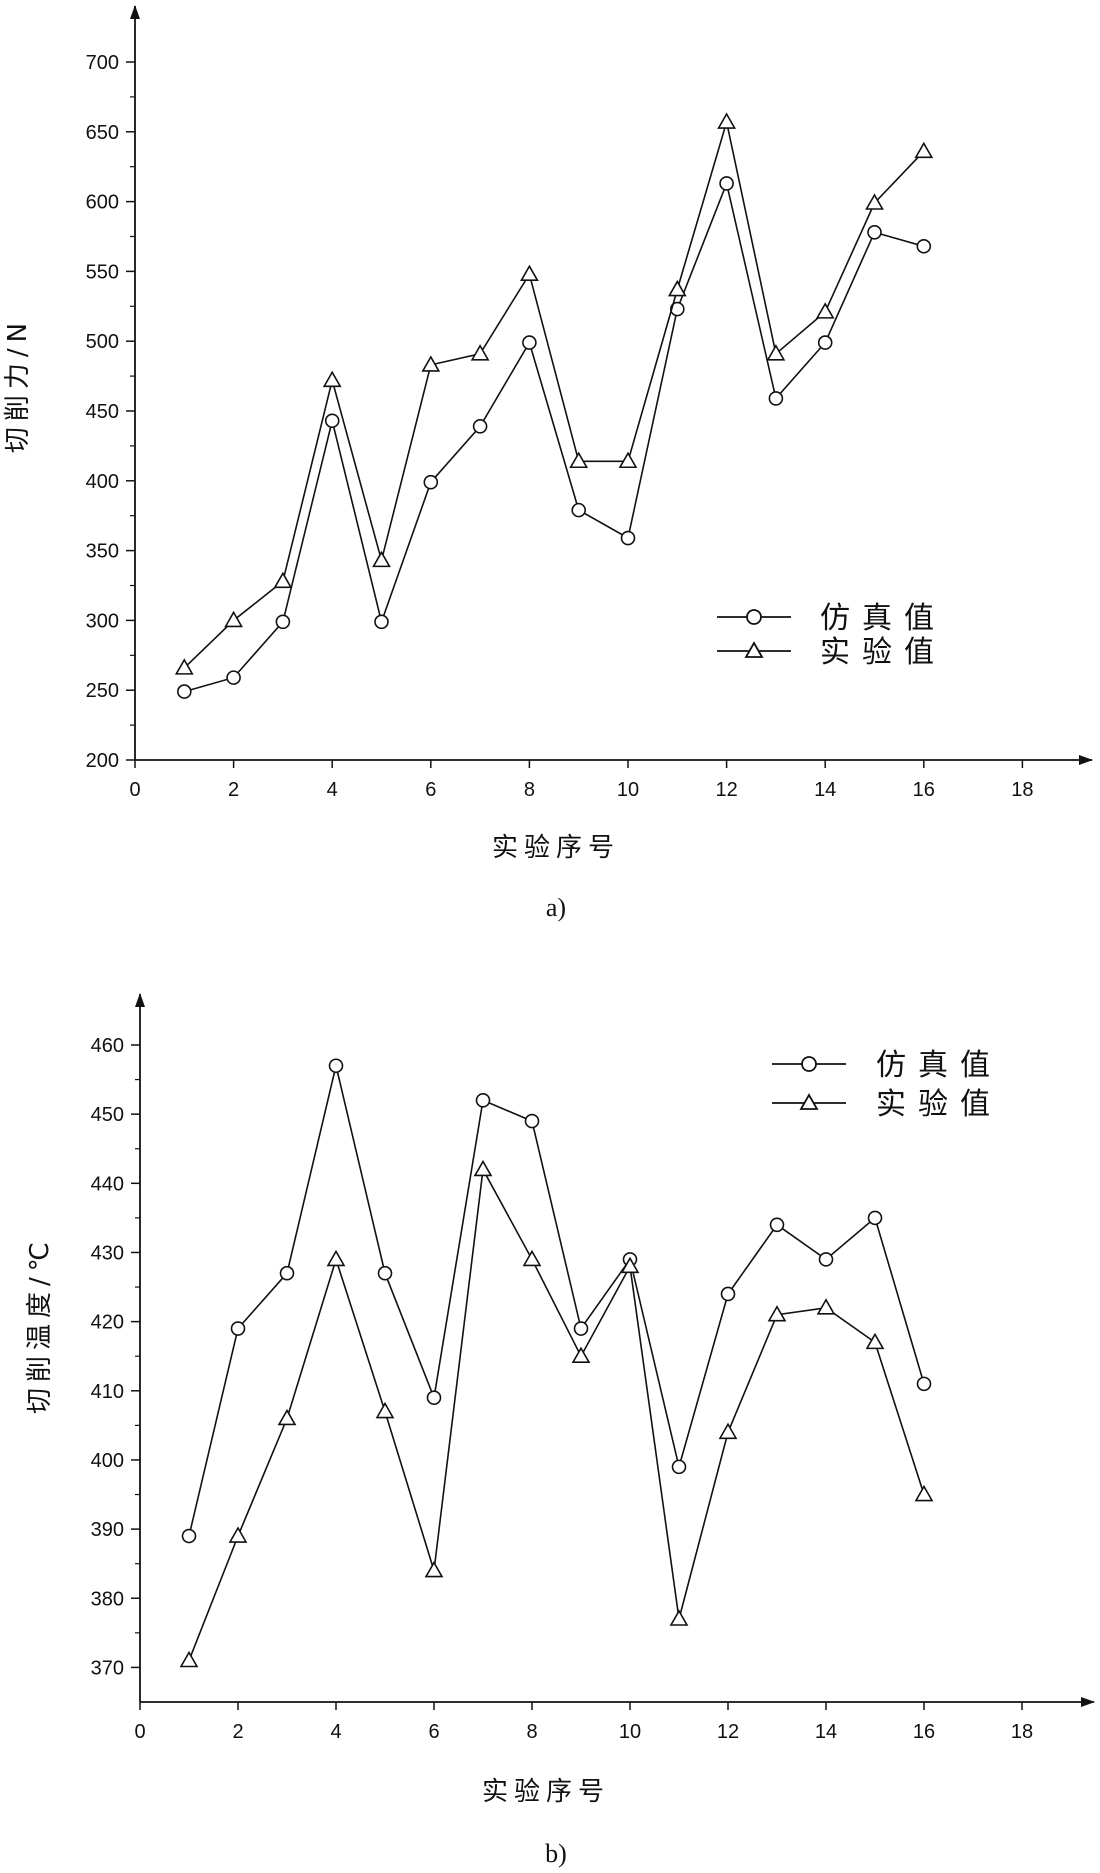 The image size is (1100, 1873). Describe the element at coordinates (332, 790) in the screenshot. I see `chart-a-x-tick-label: 4` at that location.